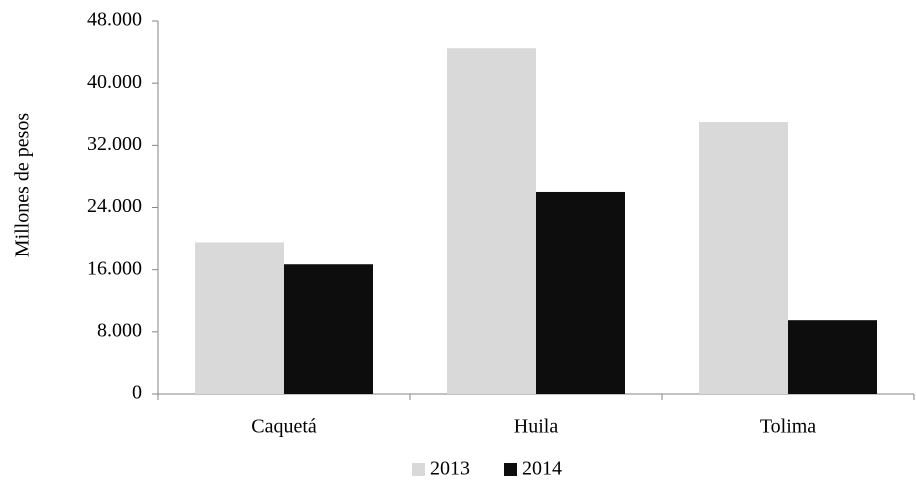 The height and width of the screenshot is (486, 916). Describe the element at coordinates (542, 469) in the screenshot. I see `legend-label: 2014` at that location.